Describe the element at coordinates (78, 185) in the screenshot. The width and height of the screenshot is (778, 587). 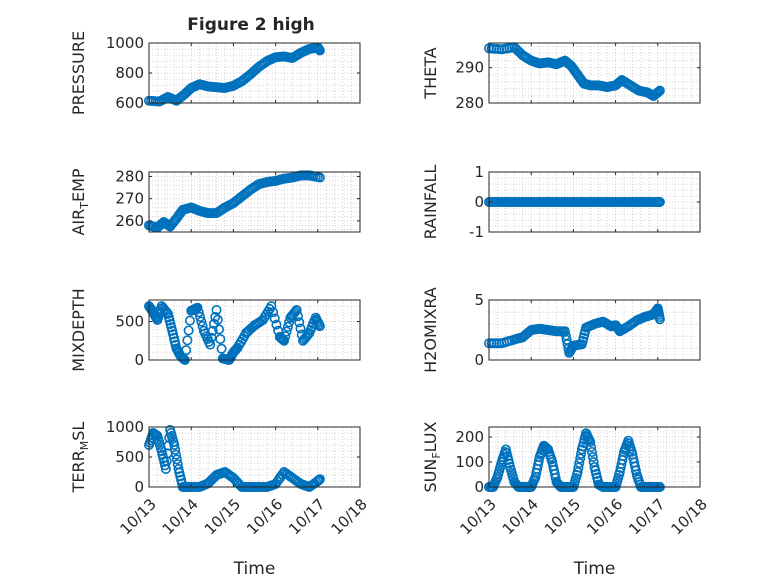
I see `y-axis-label-post: EMP` at that location.